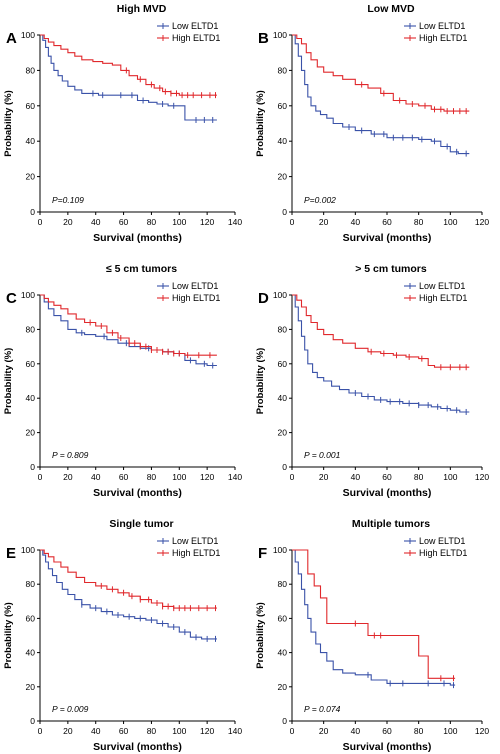 The image size is (500, 754). I want to click on panel-letter: E, so click(11, 553).